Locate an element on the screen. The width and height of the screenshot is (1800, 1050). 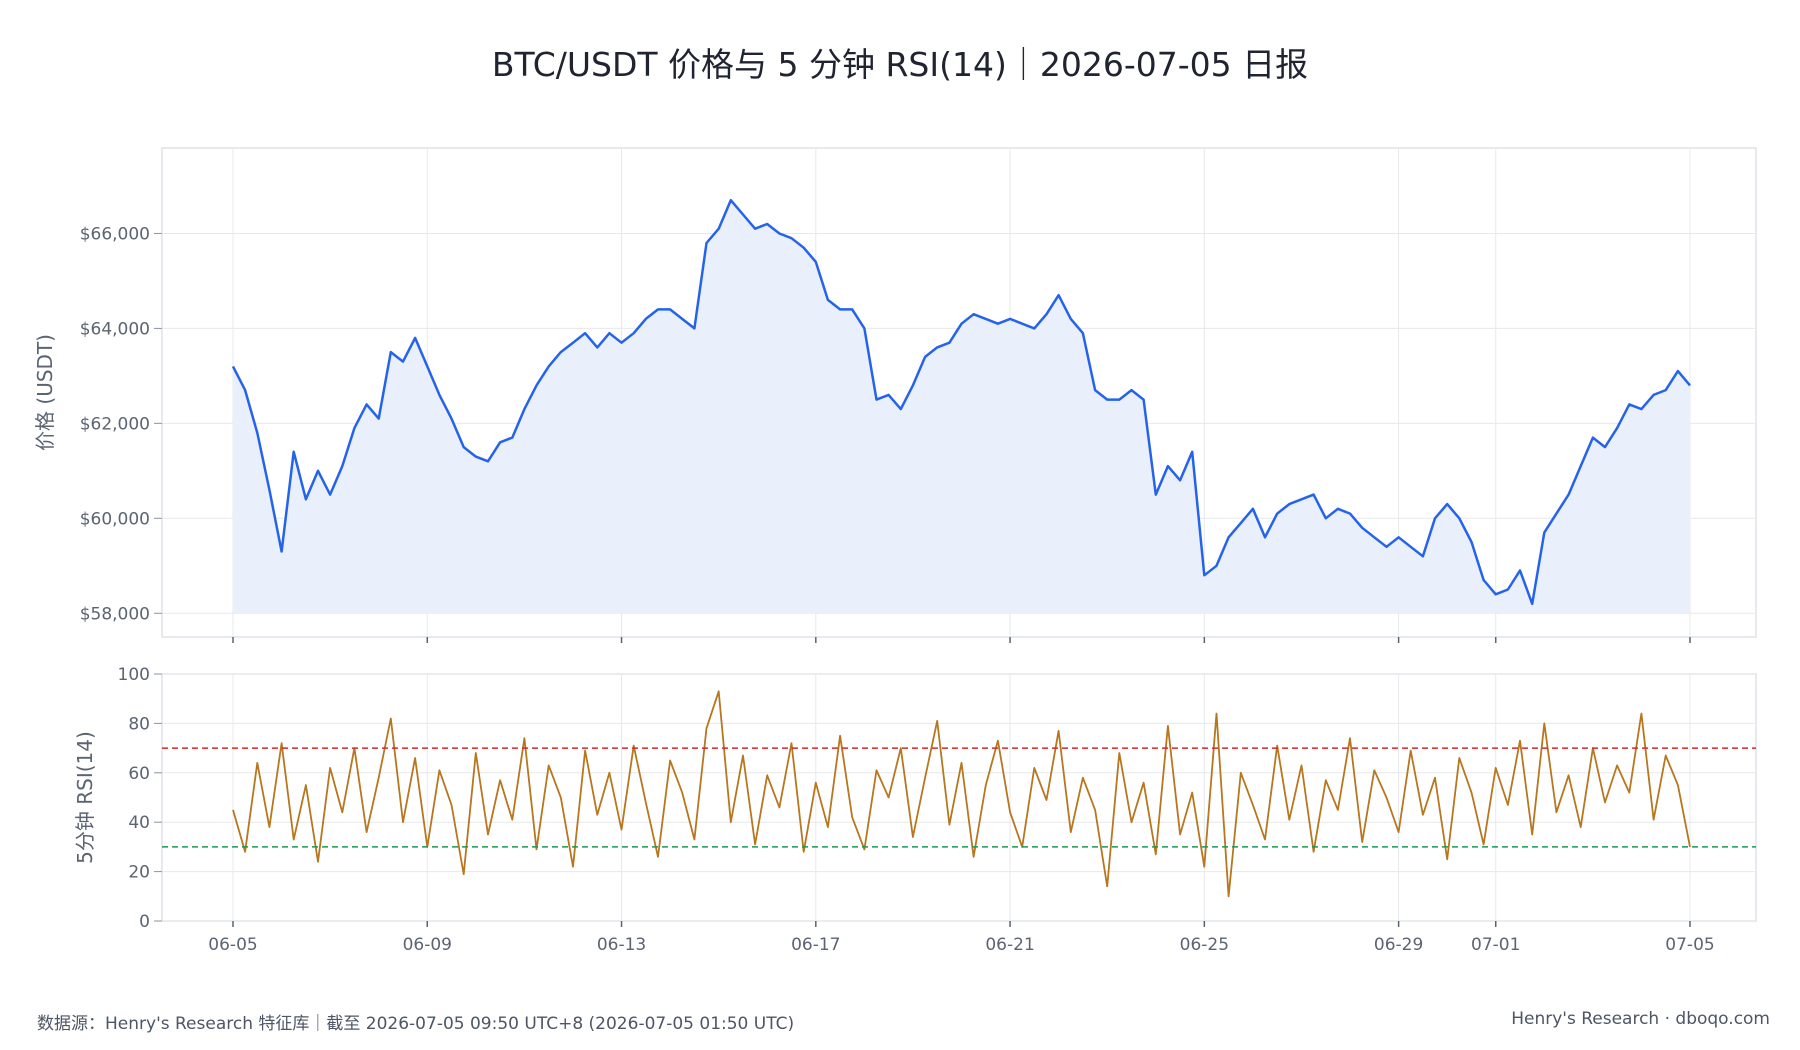
rsi-ytick-label: 100 is located at coordinates (134, 675).